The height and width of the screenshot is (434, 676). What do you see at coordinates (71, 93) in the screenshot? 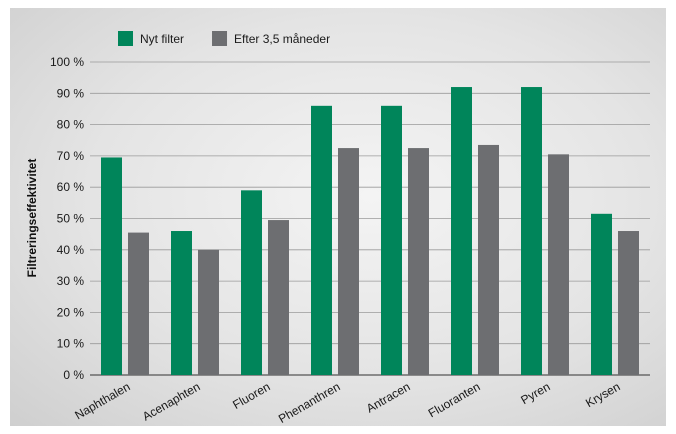
I see `y-tick-label: 90 %` at bounding box center [71, 93].